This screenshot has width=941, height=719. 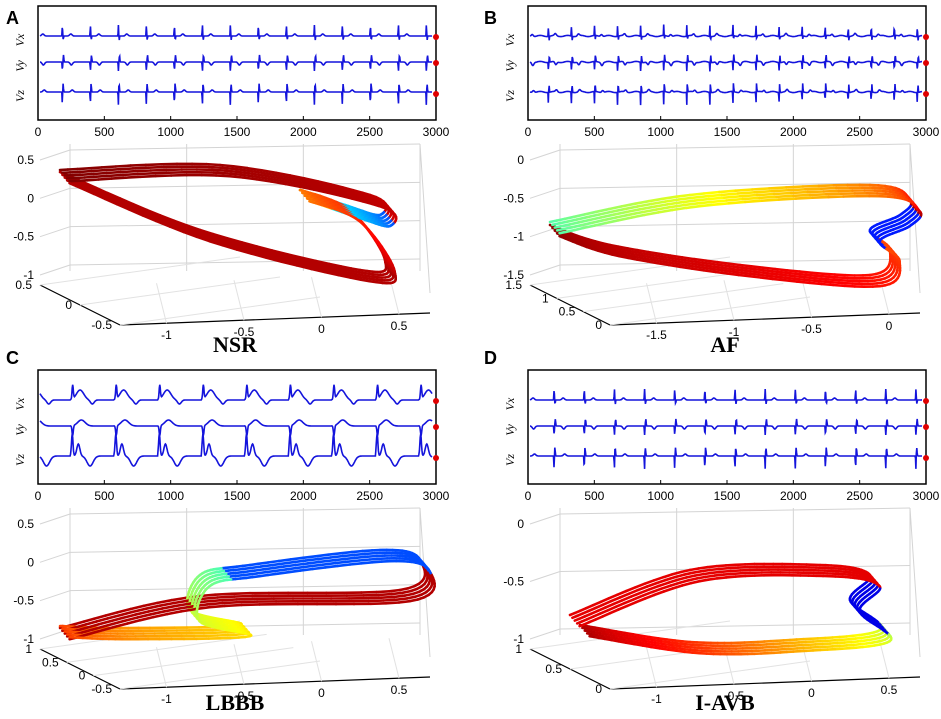 I want to click on loop-ytick-label: 0.5, so click(x=23, y=285).